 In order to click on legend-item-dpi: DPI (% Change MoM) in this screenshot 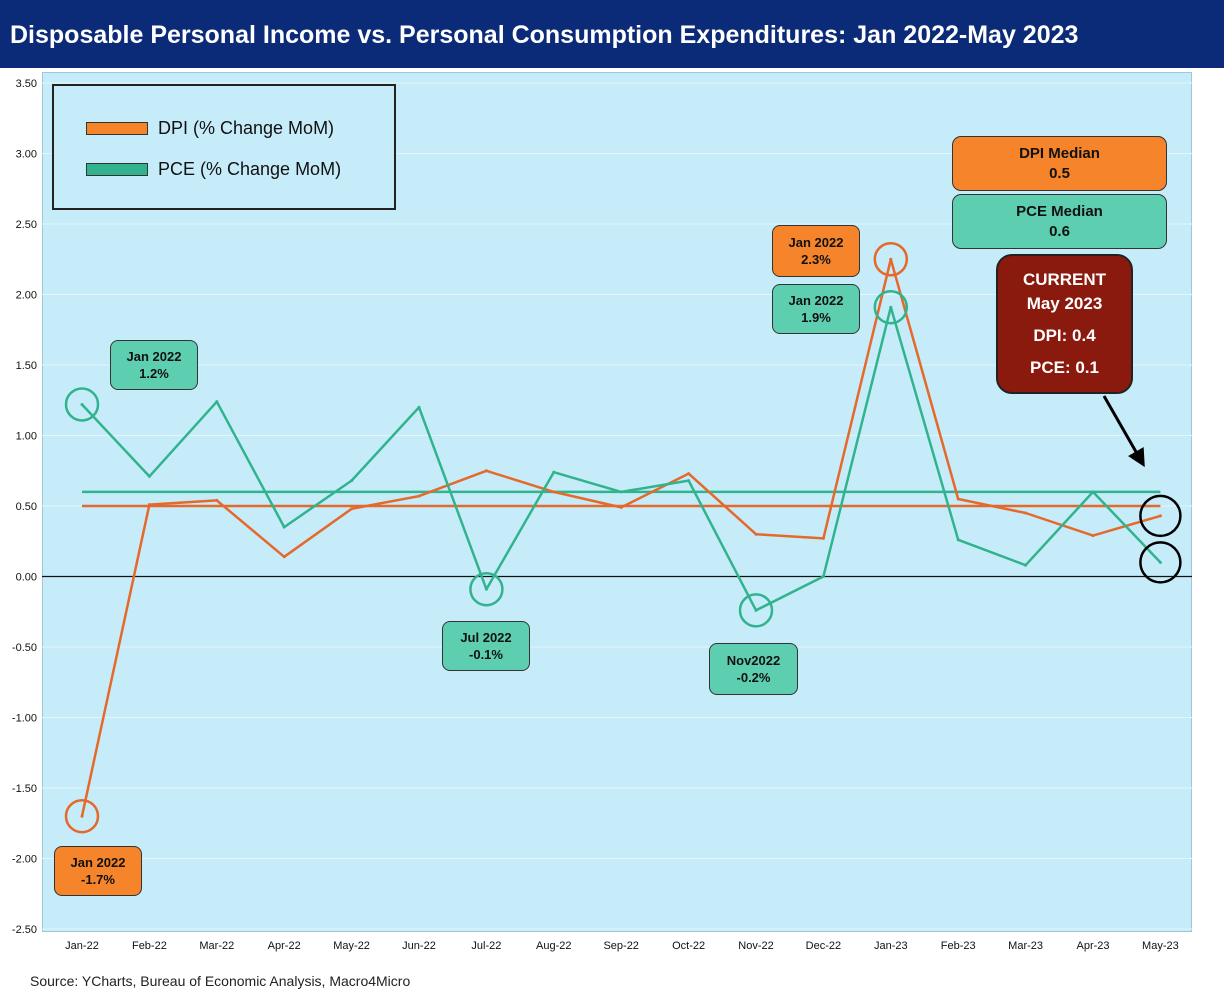, I will do `click(210, 128)`.